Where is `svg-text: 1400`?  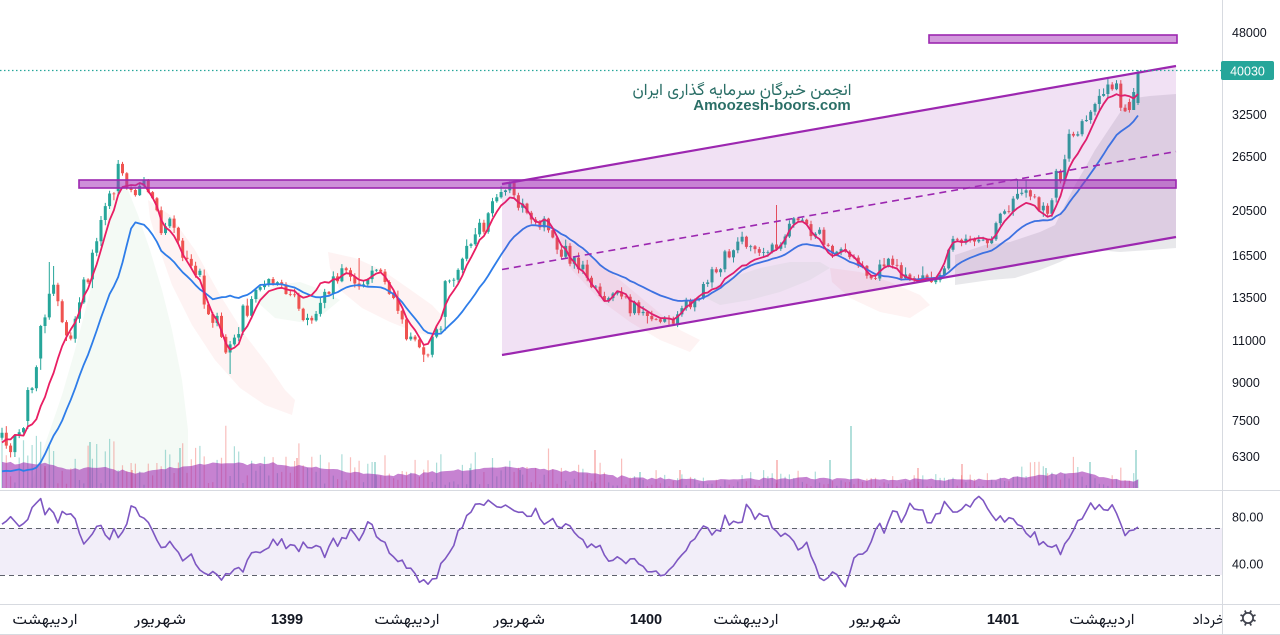
svg-text: 1400 is located at coordinates (646, 620).